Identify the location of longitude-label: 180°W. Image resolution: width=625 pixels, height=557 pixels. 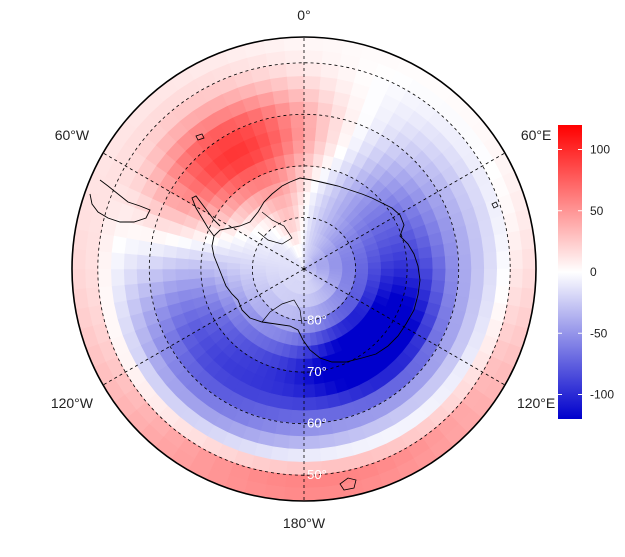
(304, 523).